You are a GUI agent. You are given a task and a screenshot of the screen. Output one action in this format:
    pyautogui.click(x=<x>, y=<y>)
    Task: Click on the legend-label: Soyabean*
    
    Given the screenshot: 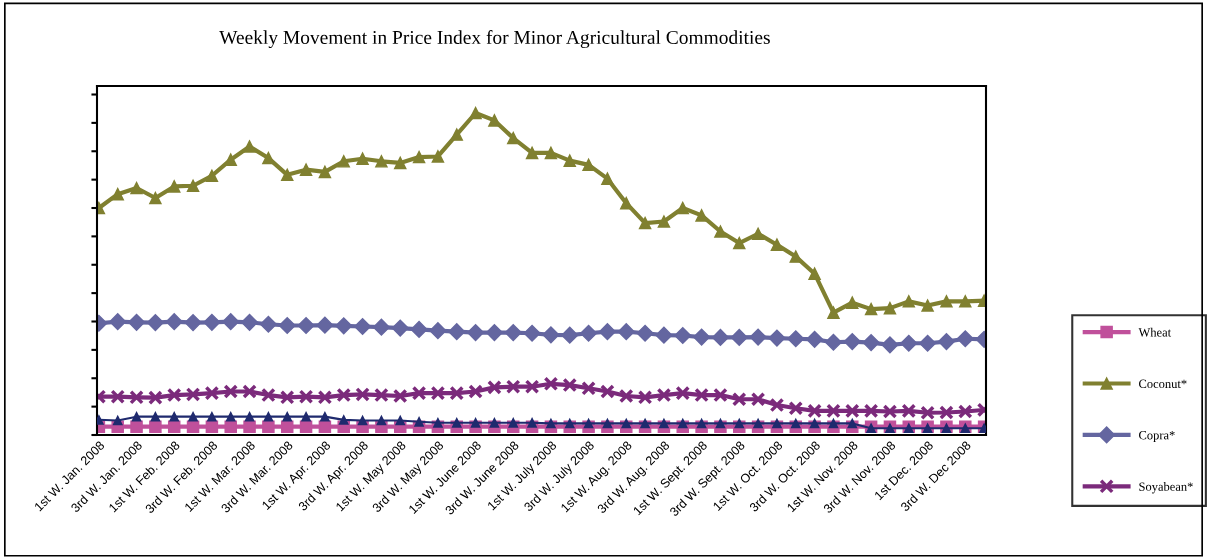 What is the action you would take?
    pyautogui.click(x=1166, y=488)
    